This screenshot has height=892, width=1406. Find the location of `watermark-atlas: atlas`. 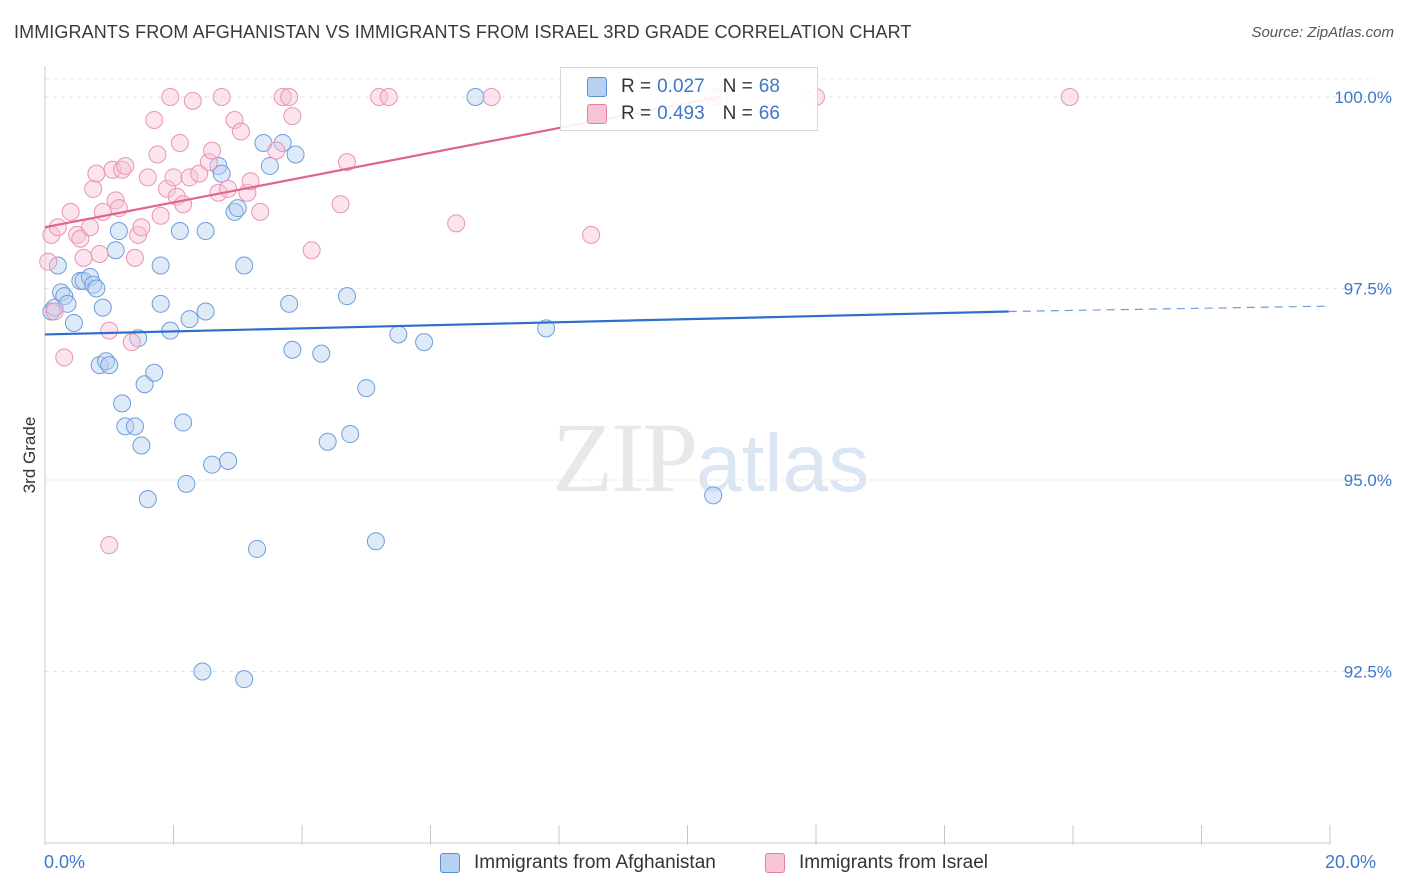

watermark-atlas: atlas is located at coordinates (783, 463).